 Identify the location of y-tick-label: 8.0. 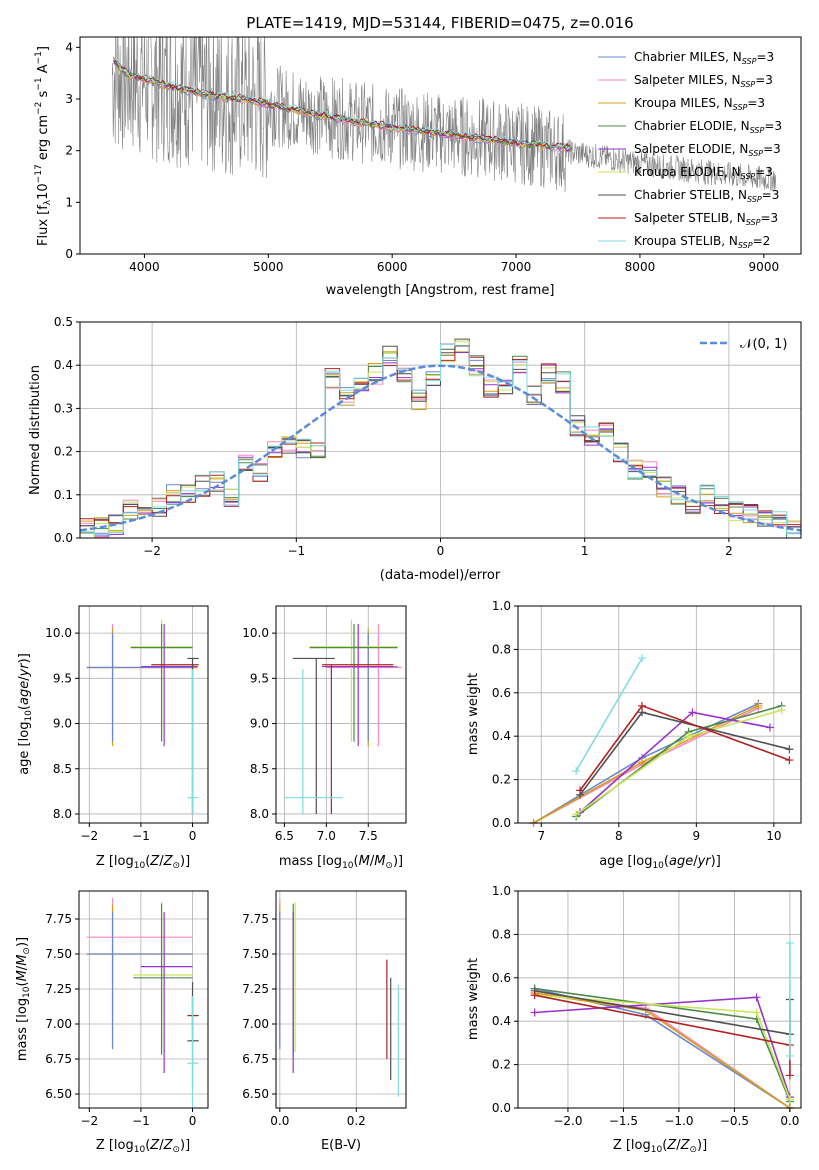
(62, 814).